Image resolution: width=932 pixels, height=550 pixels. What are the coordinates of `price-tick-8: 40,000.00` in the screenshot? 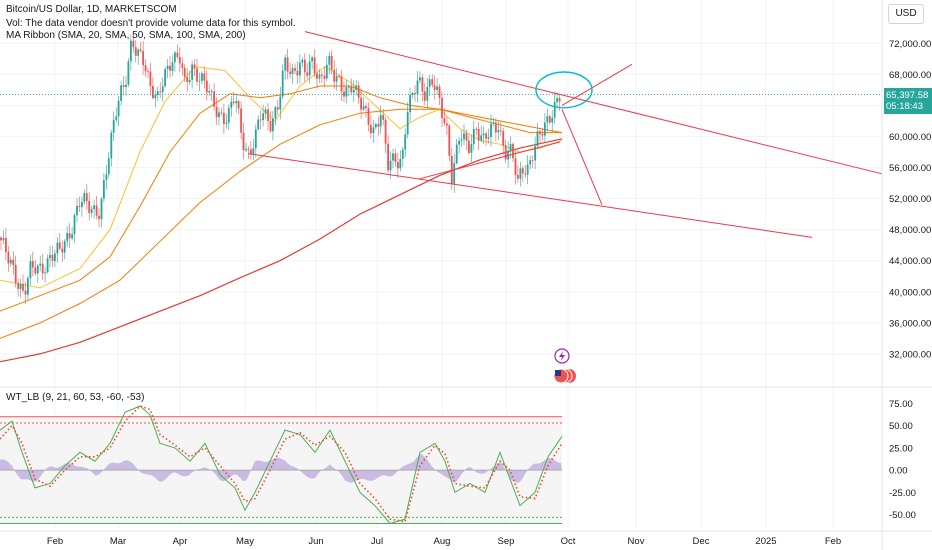 It's located at (910, 292).